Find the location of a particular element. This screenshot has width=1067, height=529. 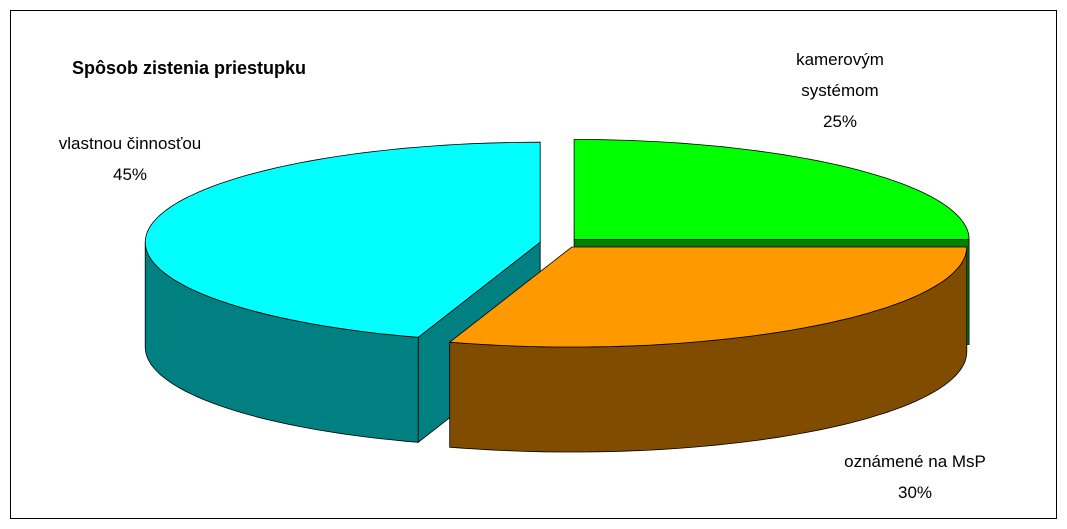

data-label: oznámené na MsP 30% is located at coordinates (915, 477).